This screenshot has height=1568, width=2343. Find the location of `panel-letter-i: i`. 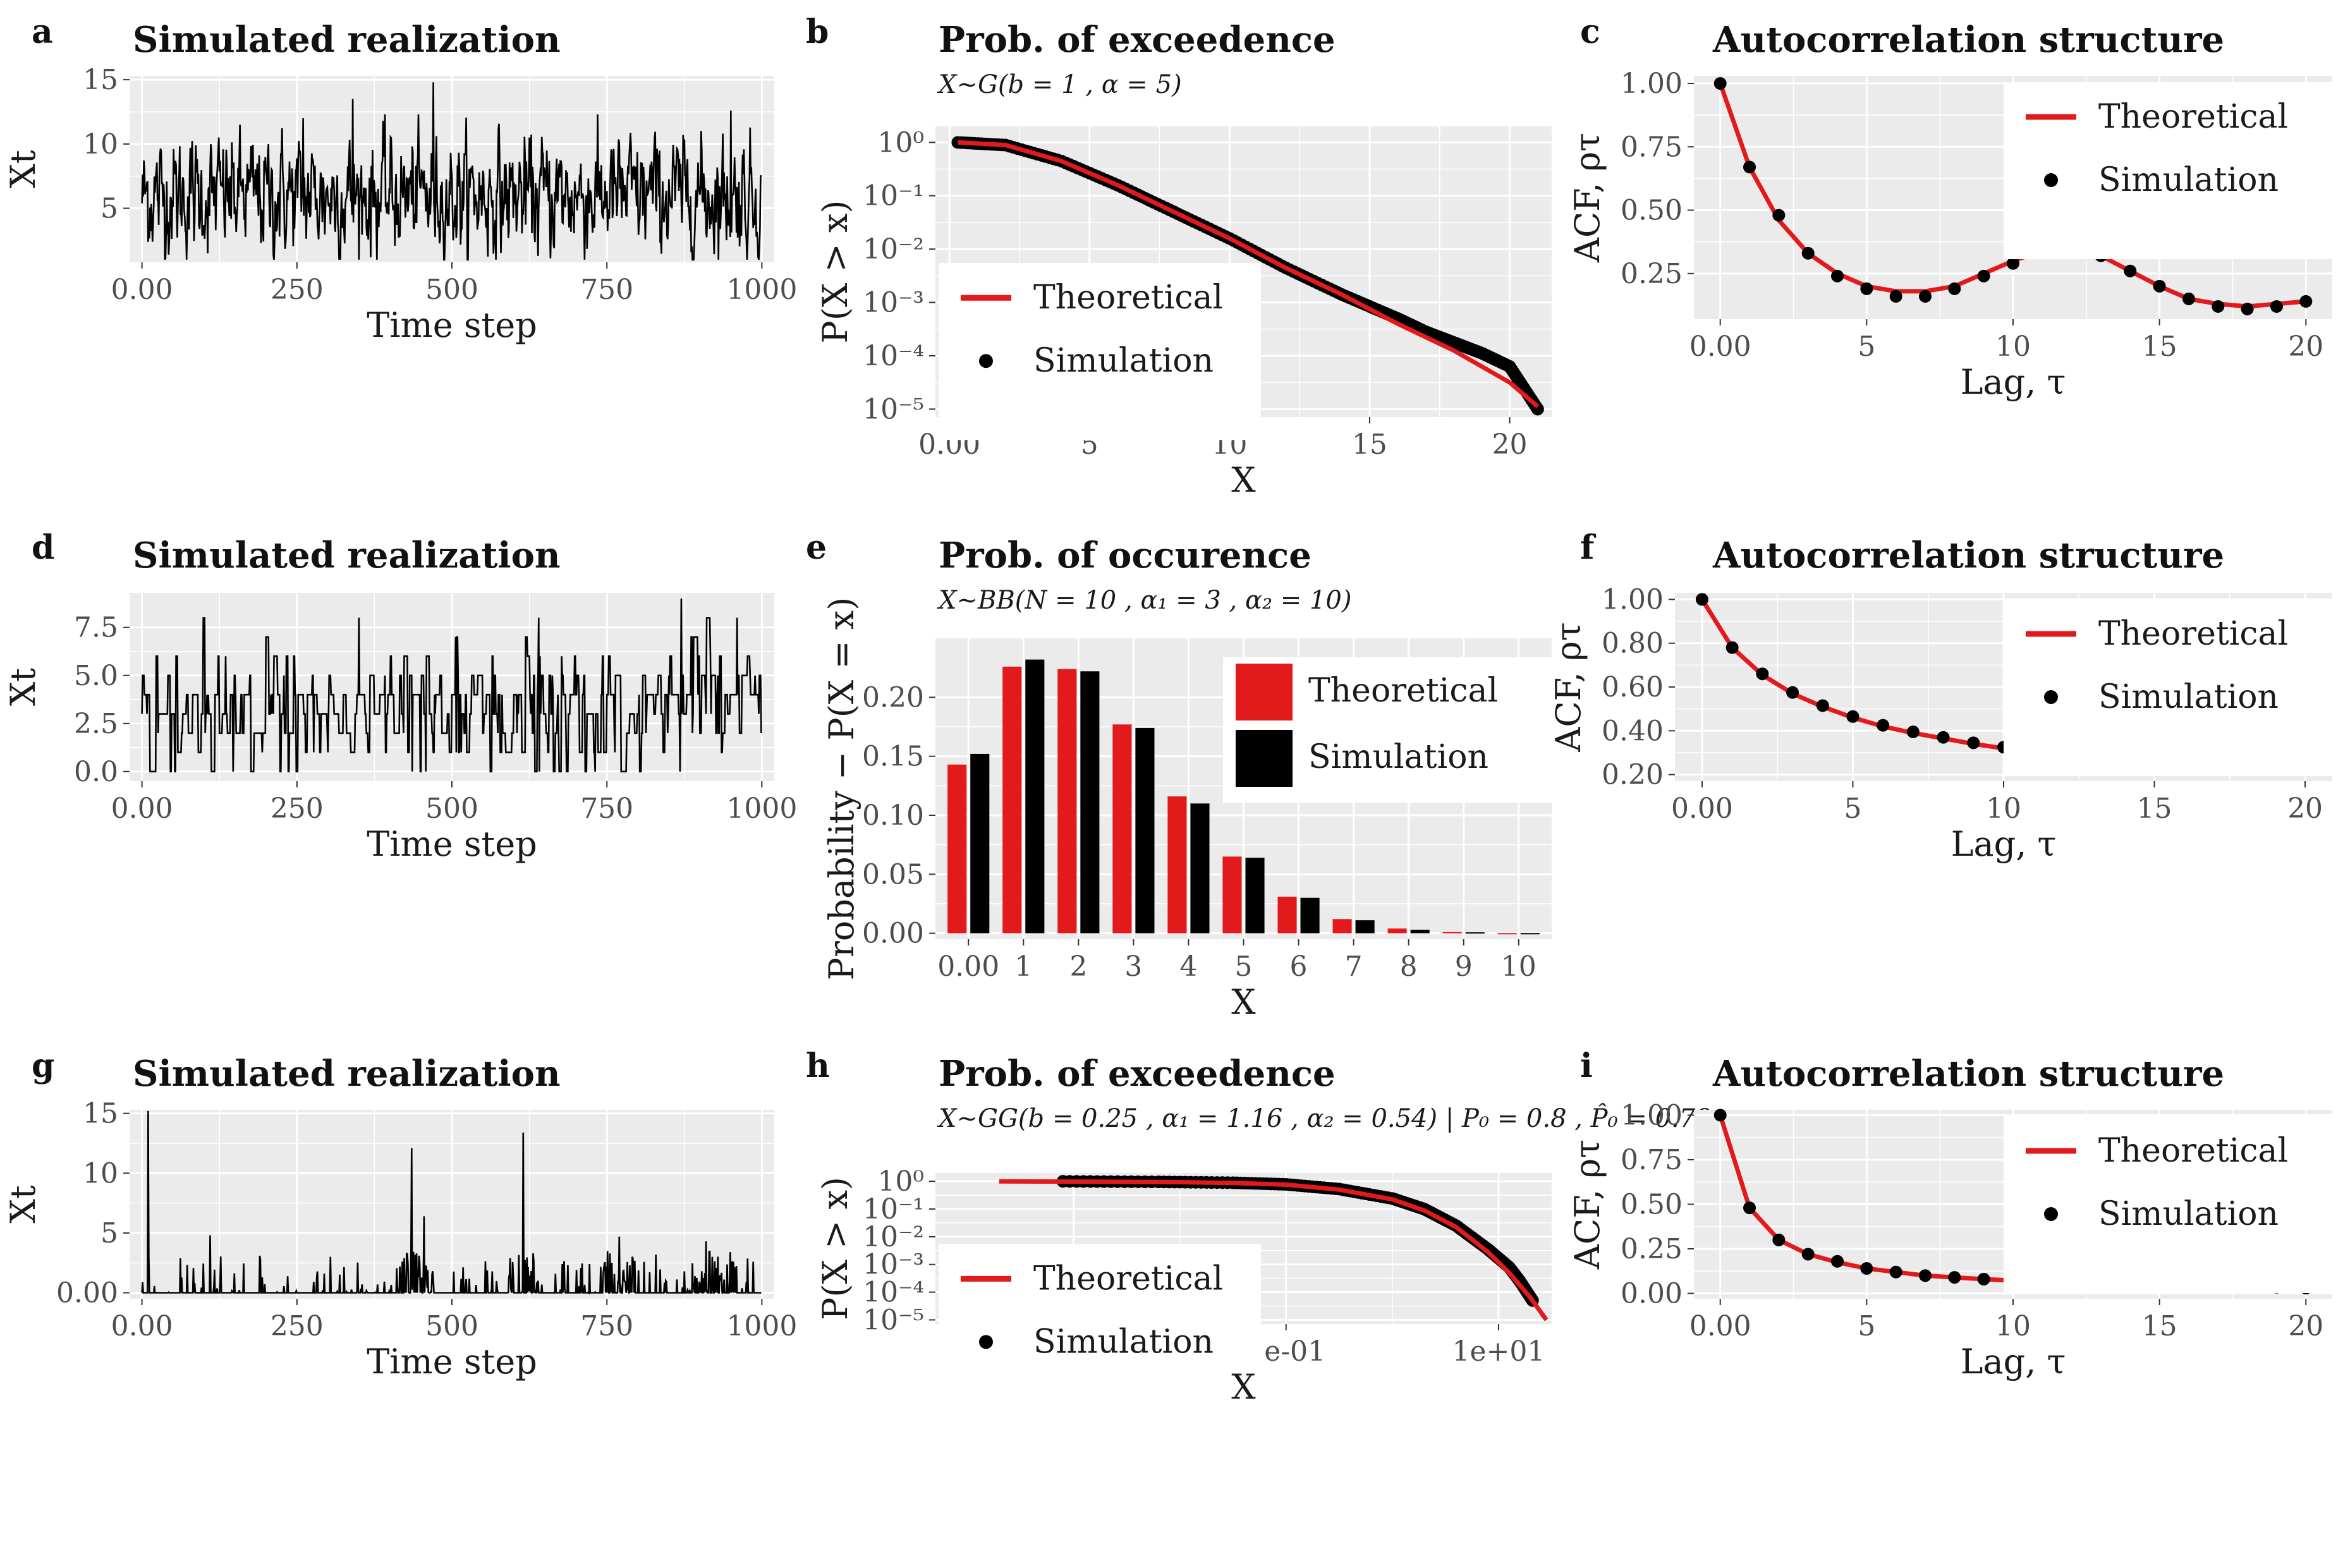

panel-letter-i: i is located at coordinates (1586, 1066).